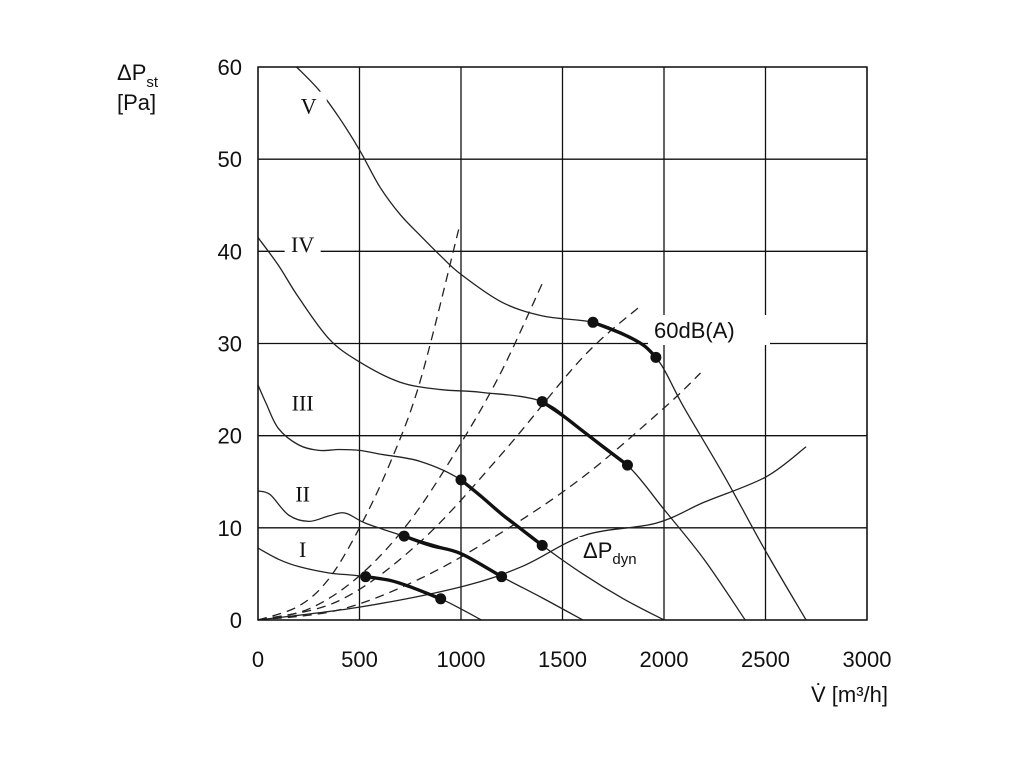 This screenshot has height=768, width=1024. What do you see at coordinates (511, 460) in the screenshot?
I see `sound-level-segments` at bounding box center [511, 460].